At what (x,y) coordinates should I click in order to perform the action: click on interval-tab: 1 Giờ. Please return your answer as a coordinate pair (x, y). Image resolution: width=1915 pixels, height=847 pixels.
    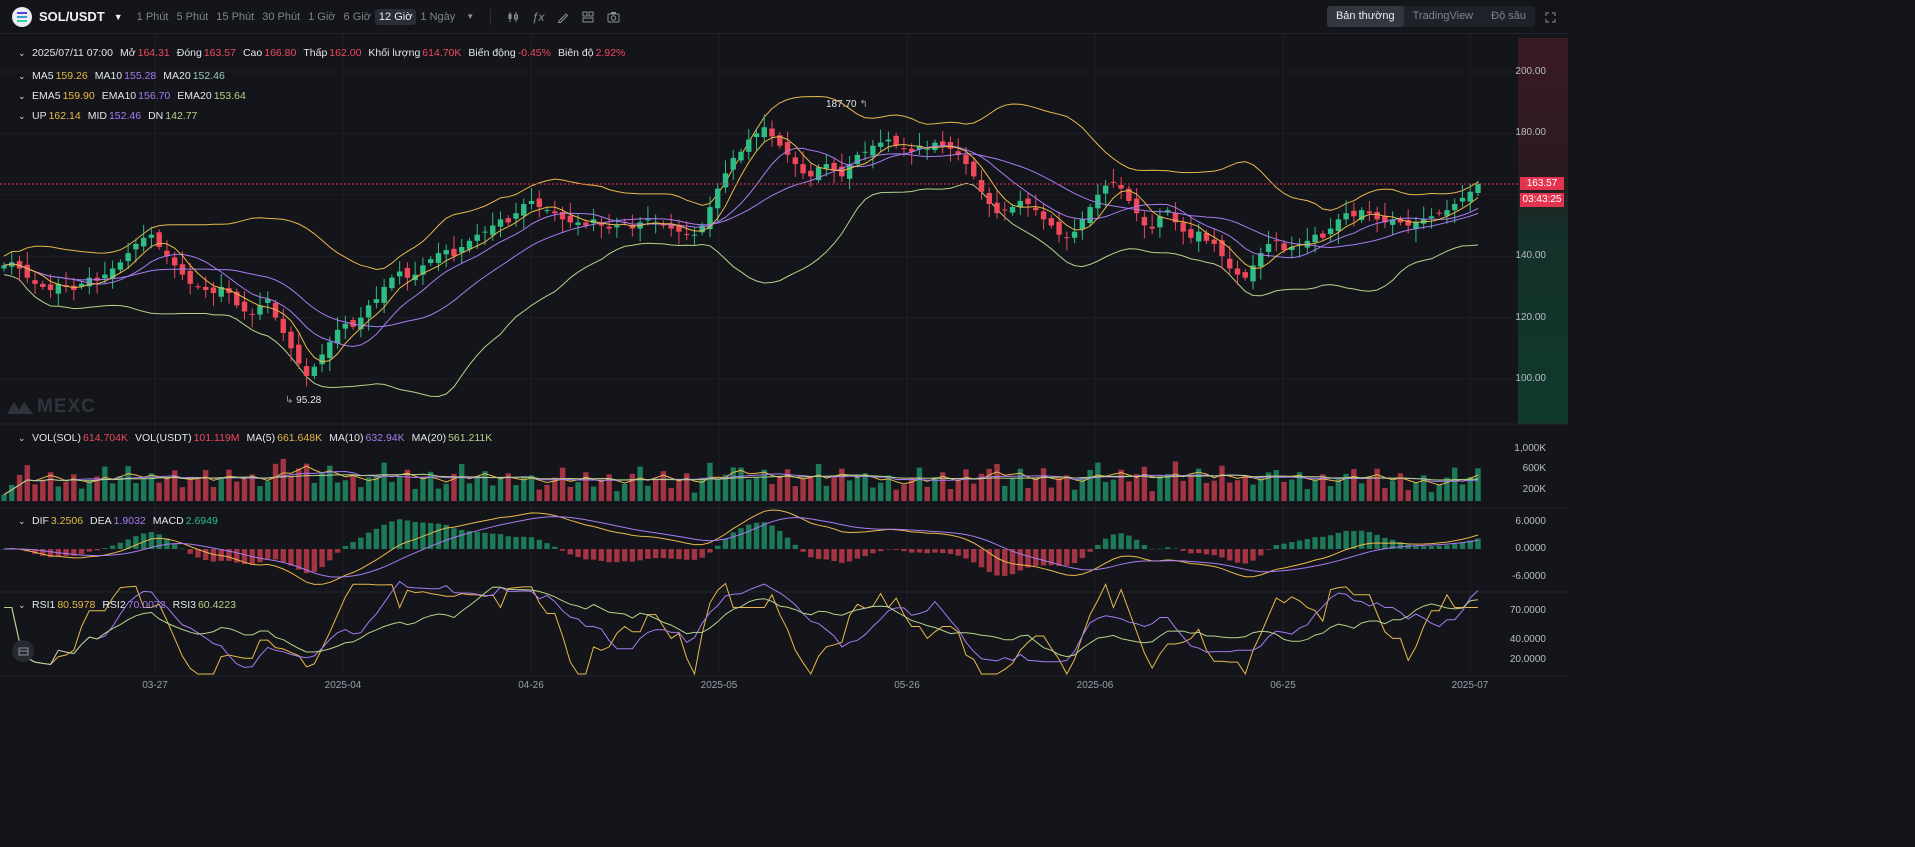
    Looking at the image, I should click on (322, 16).